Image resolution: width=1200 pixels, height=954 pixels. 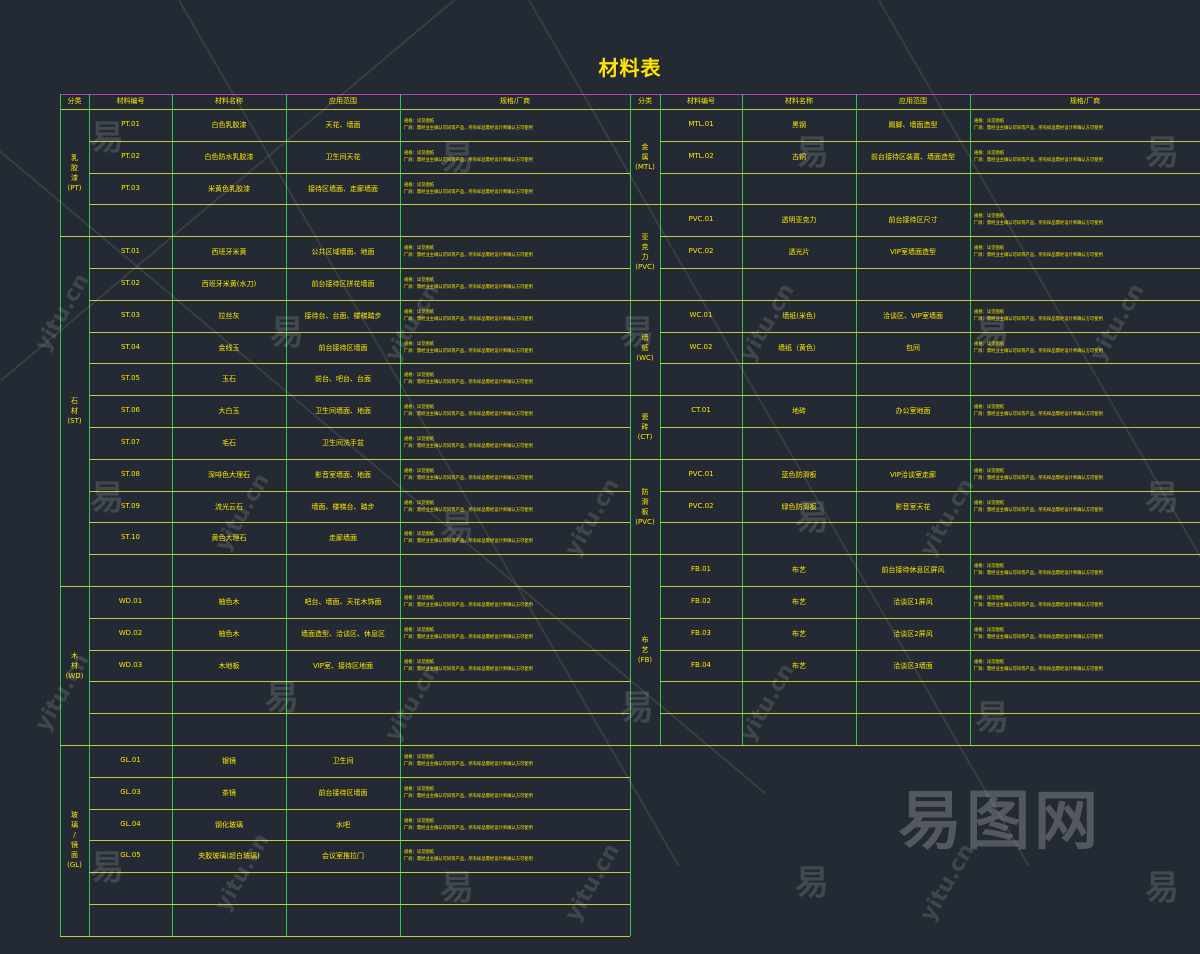 What do you see at coordinates (229, 665) in the screenshot?
I see `material-name: 木地板` at bounding box center [229, 665].